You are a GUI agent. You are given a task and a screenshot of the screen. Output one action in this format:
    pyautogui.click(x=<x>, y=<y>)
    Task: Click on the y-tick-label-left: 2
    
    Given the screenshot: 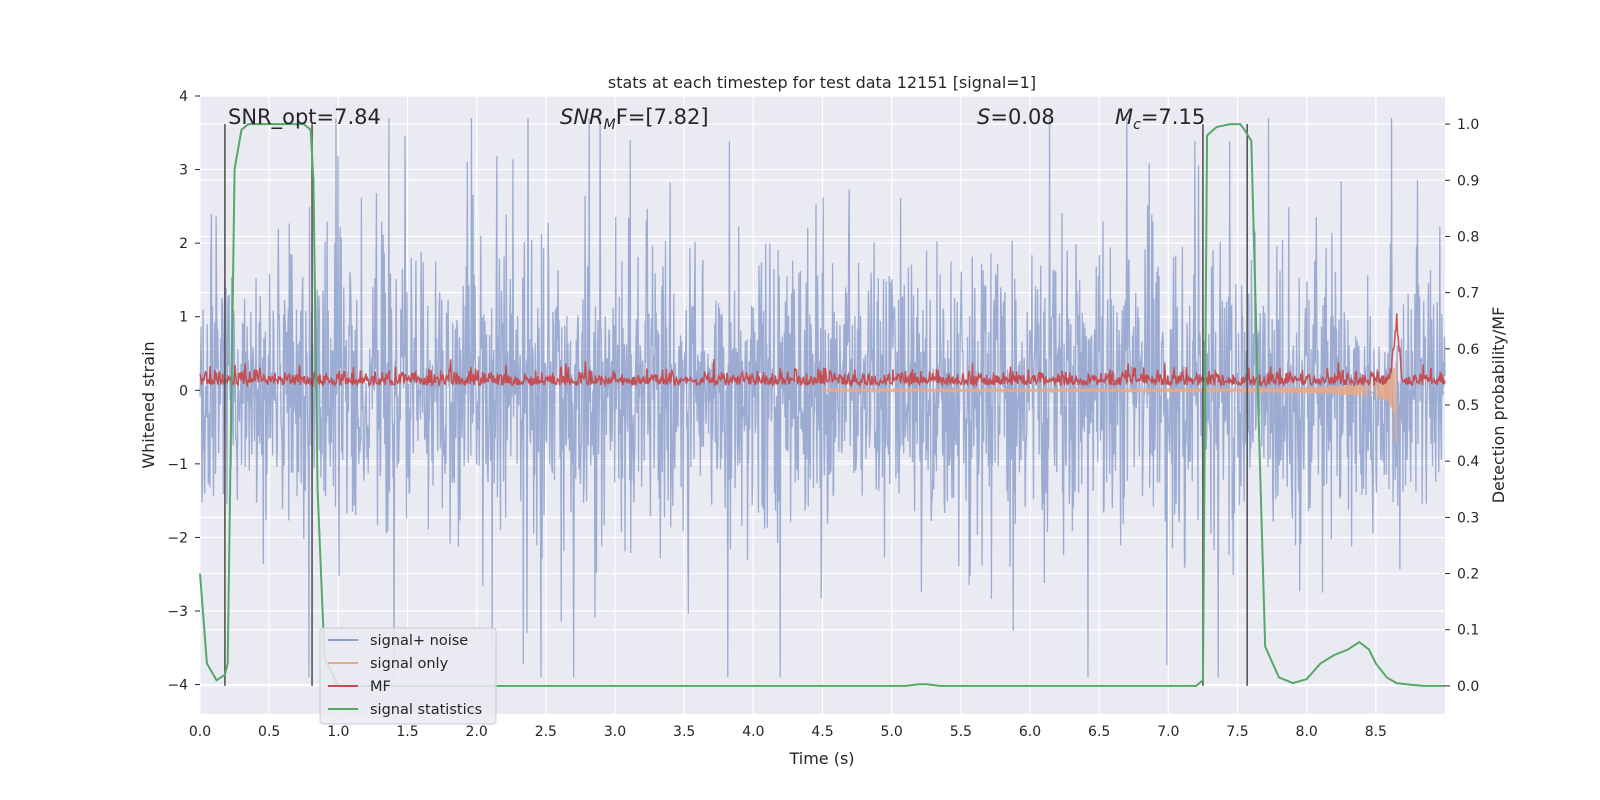 What is the action you would take?
    pyautogui.click(x=183, y=244)
    